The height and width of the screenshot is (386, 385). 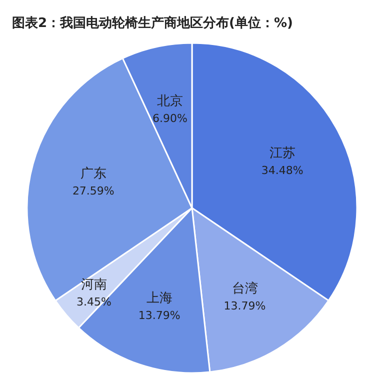 What do you see at coordinates (245, 288) in the screenshot?
I see `slice-label: 台湾` at bounding box center [245, 288].